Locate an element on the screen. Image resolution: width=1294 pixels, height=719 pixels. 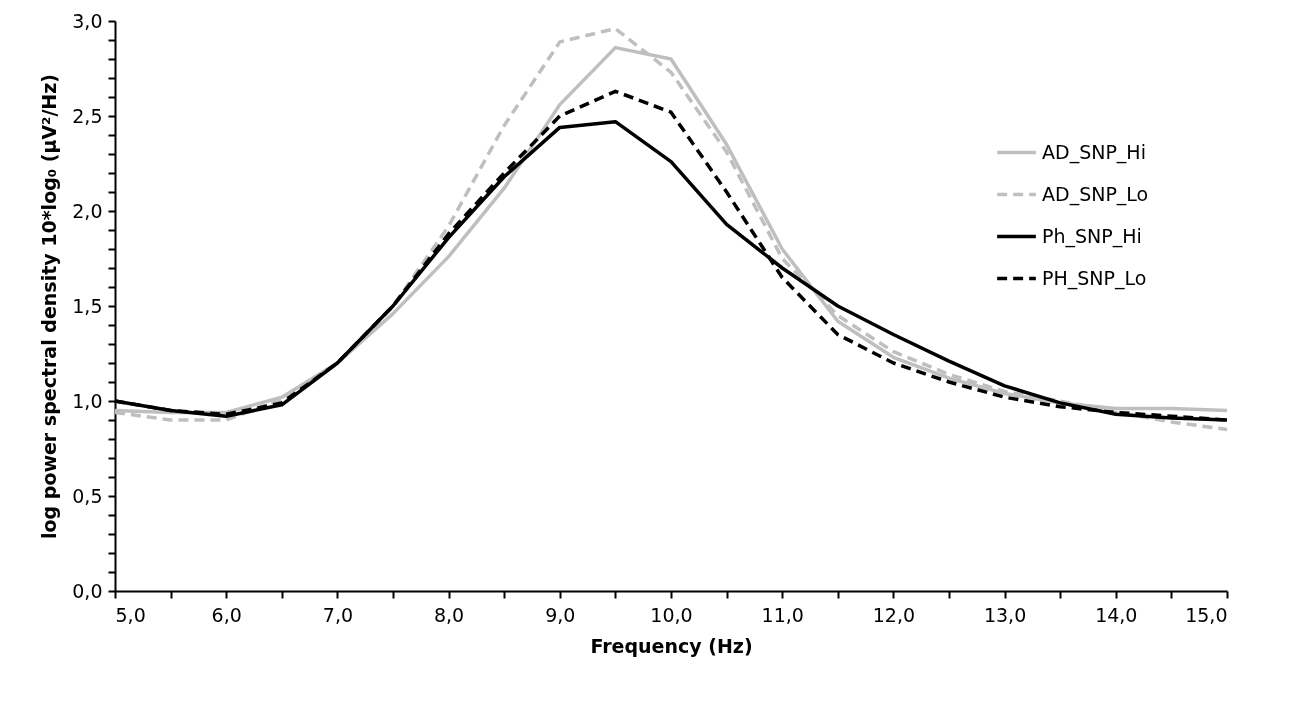
x-tick-label: 5,0 is located at coordinates (130, 614).